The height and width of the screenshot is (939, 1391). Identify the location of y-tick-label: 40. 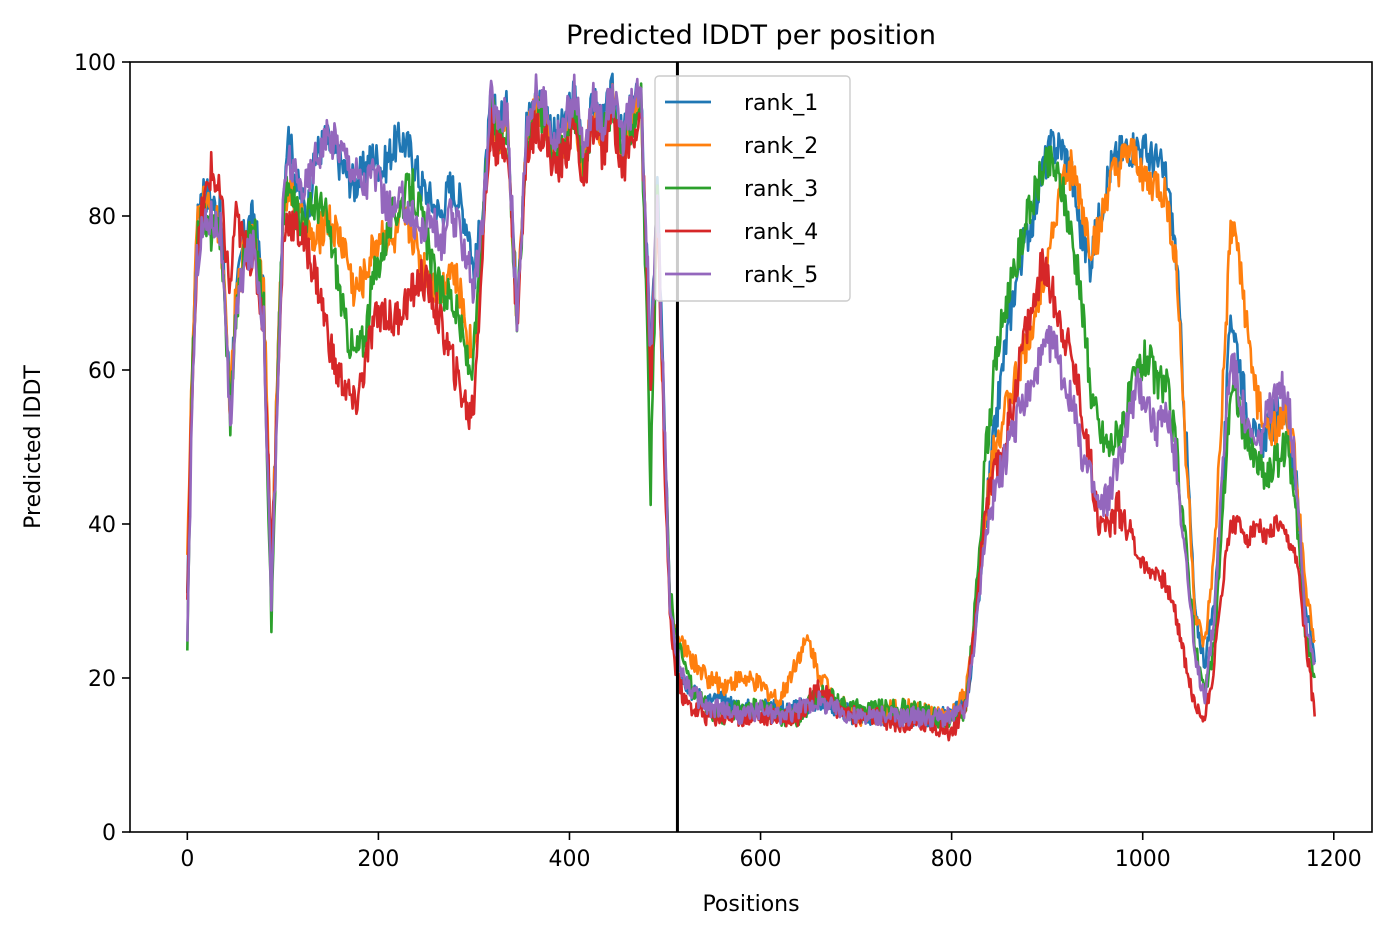
(102, 525).